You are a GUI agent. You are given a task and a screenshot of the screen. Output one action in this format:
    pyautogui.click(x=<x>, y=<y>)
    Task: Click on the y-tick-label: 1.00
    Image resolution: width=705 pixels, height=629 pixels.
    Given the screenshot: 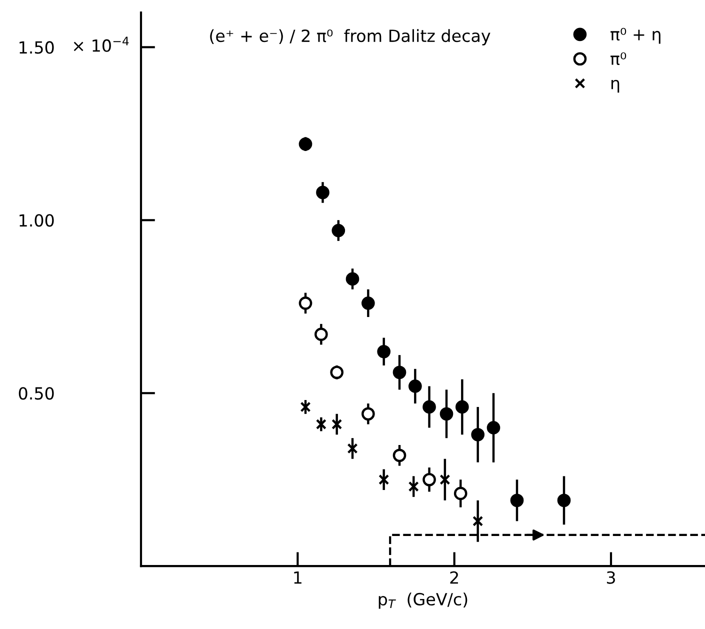 What is the action you would take?
    pyautogui.click(x=37, y=220)
    